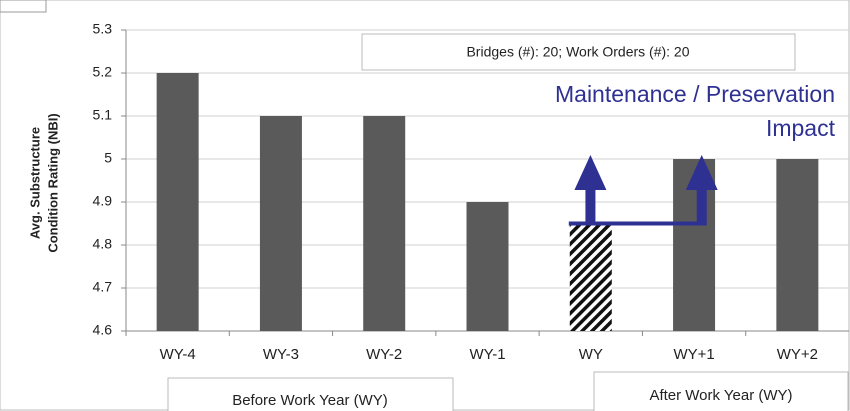 This screenshot has width=850, height=411. I want to click on y-tick-label: 4.6, so click(103, 330).